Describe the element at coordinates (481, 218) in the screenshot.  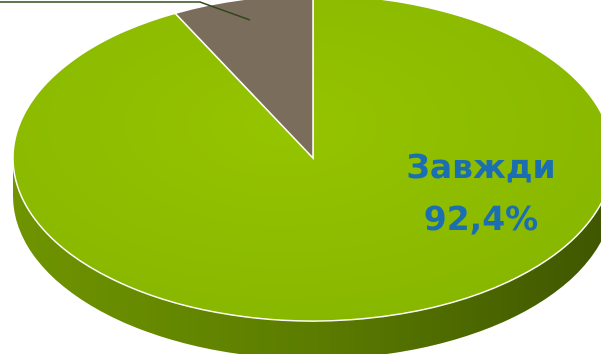
I see `slice-label-value: 92,4%` at that location.